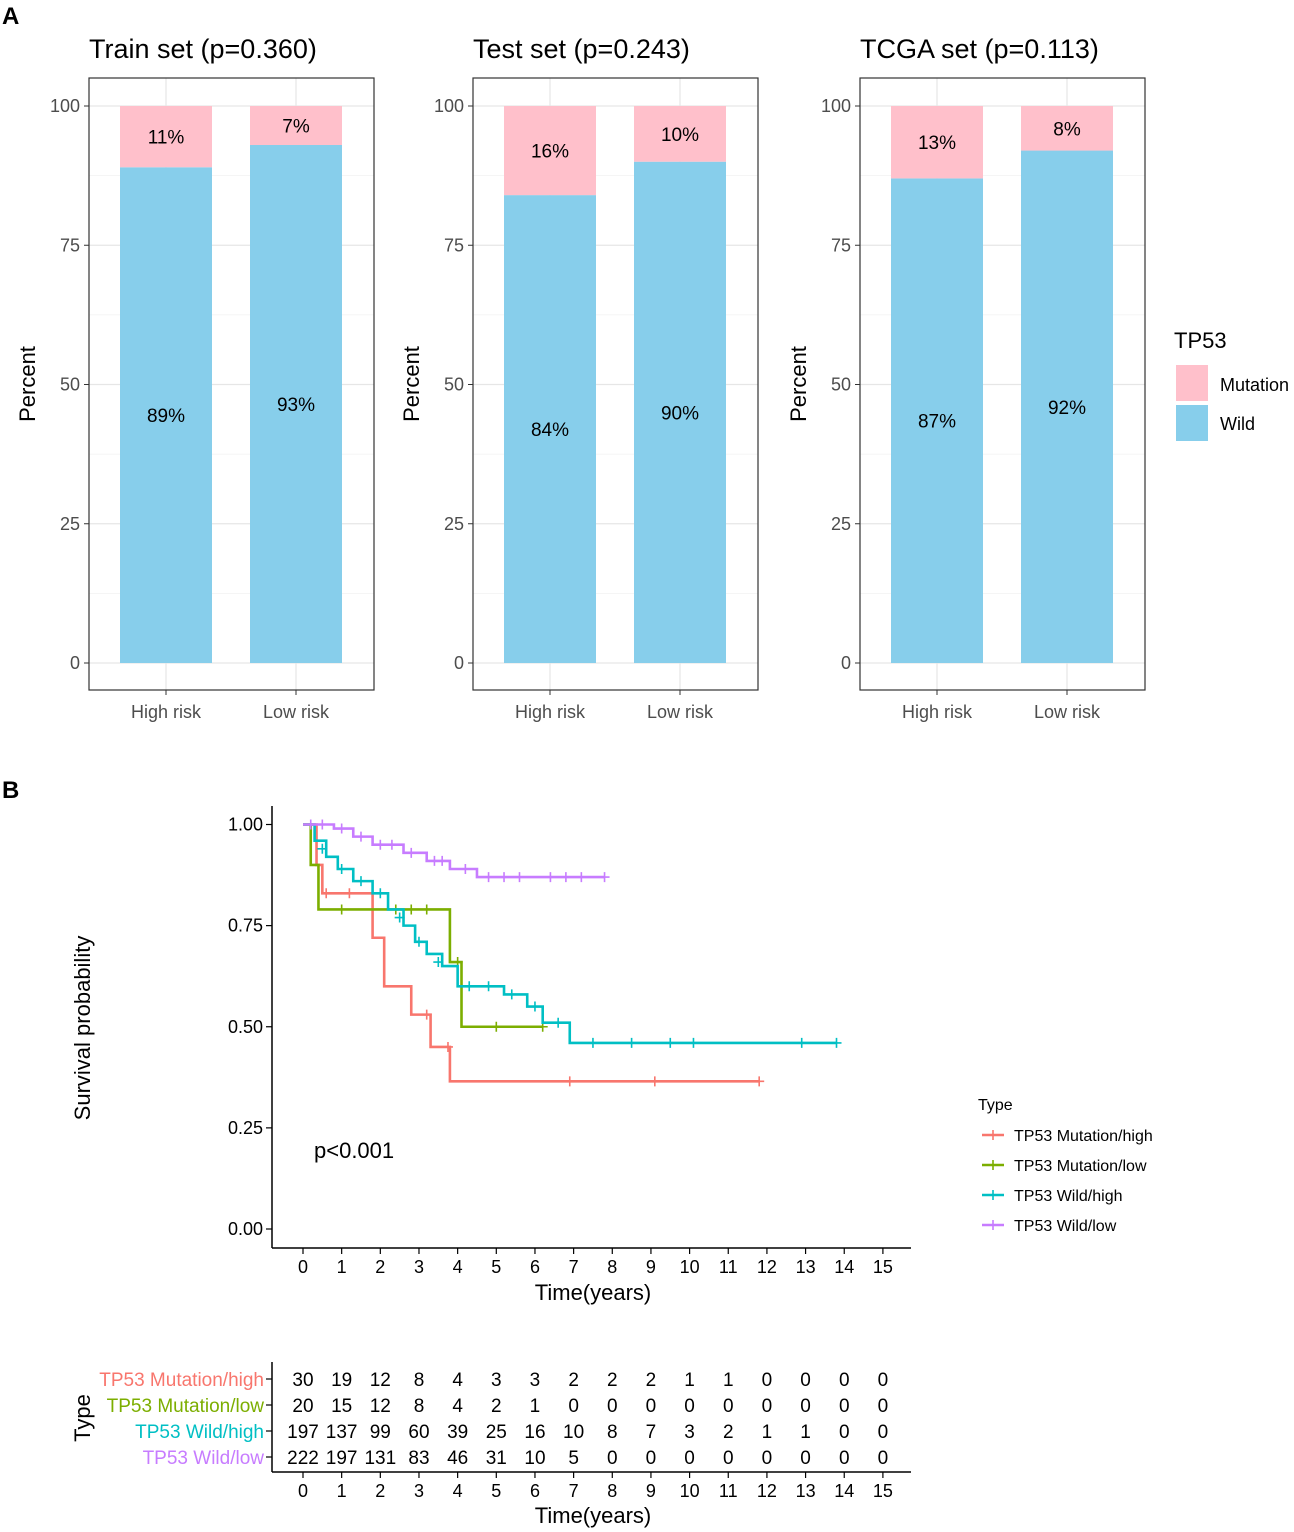  Describe the element at coordinates (303, 1267) in the screenshot. I see `km-x-tick-label: 0` at that location.